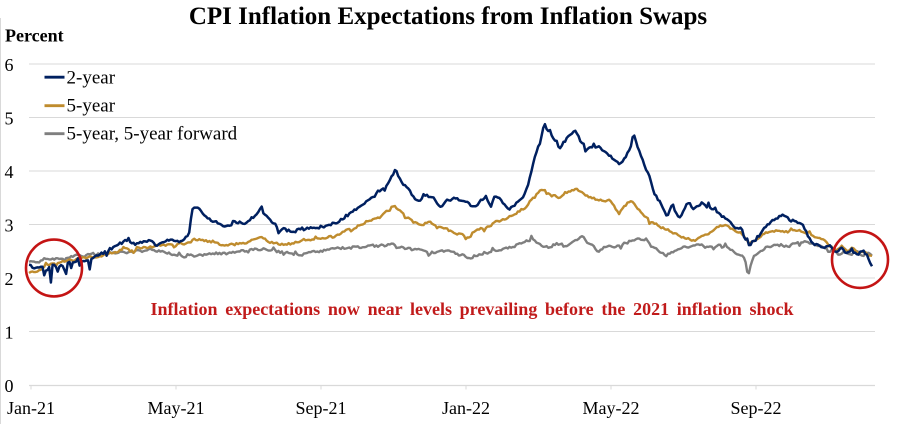  I want to click on svg-text: 2-year, so click(91, 78).